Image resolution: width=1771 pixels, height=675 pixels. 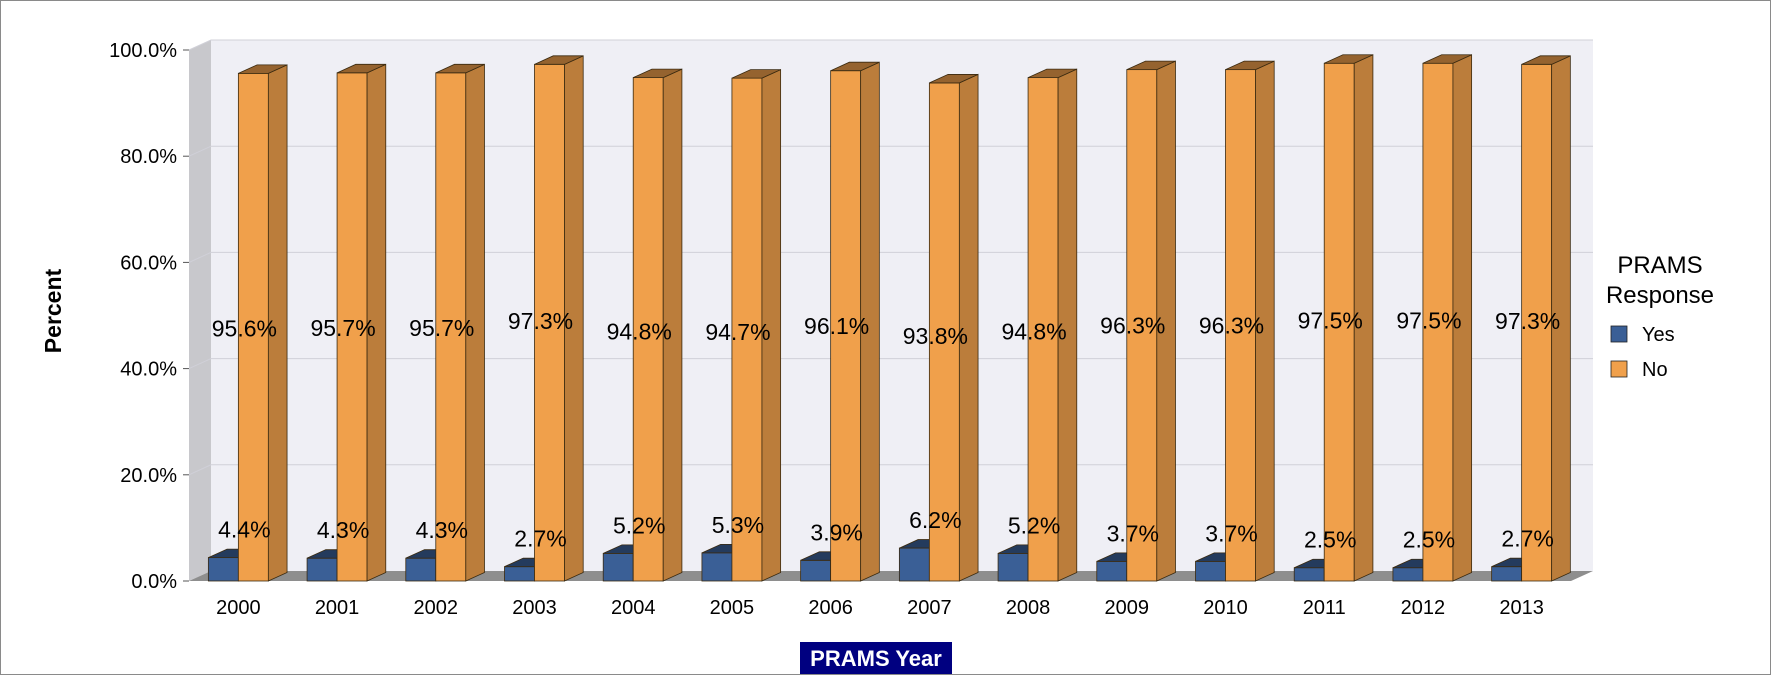 I want to click on data-label-yes: 6.2%, so click(x=935, y=520).